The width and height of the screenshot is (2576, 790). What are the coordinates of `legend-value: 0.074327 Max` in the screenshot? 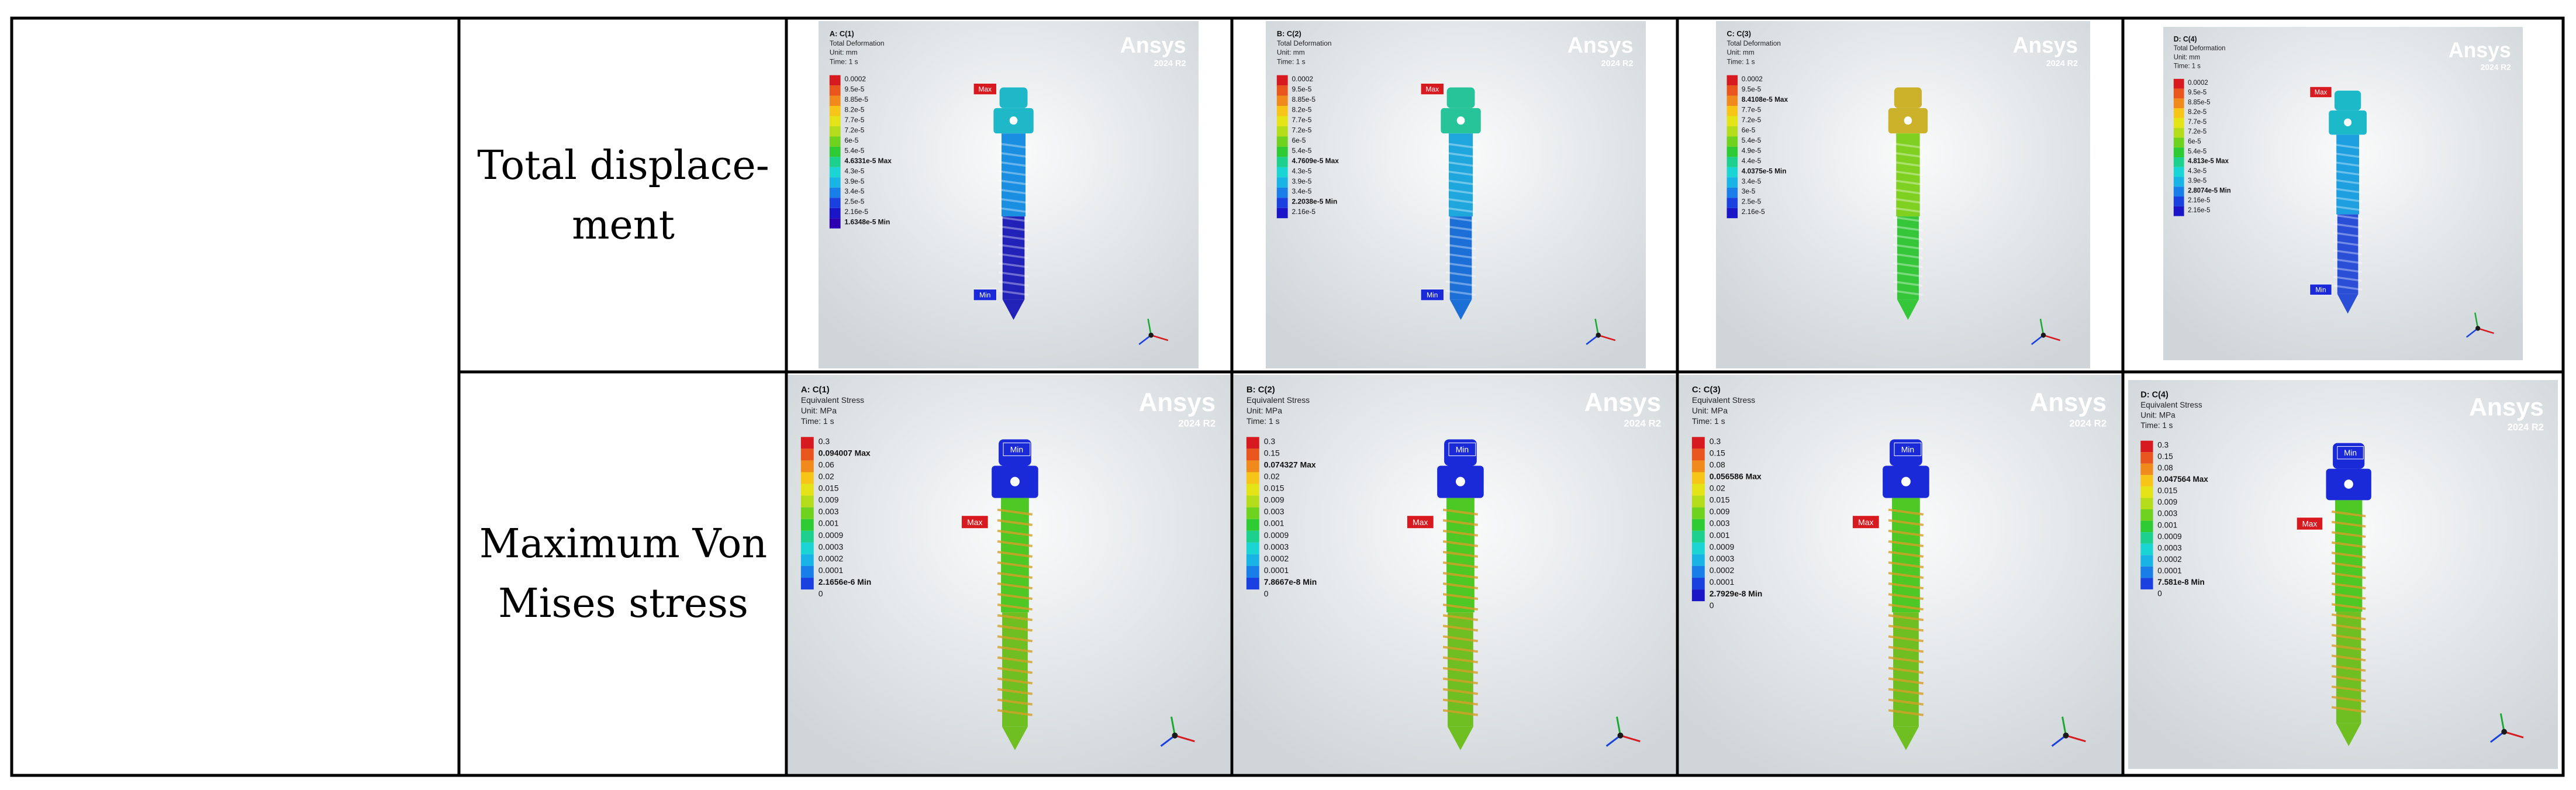 It's located at (1290, 464).